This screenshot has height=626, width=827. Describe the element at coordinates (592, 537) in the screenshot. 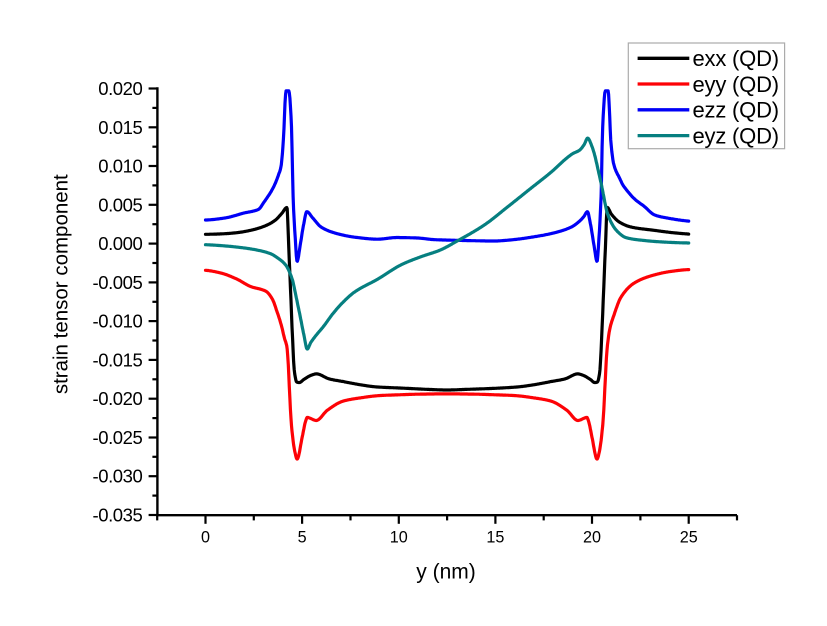

I see `svg-text: 20` at that location.